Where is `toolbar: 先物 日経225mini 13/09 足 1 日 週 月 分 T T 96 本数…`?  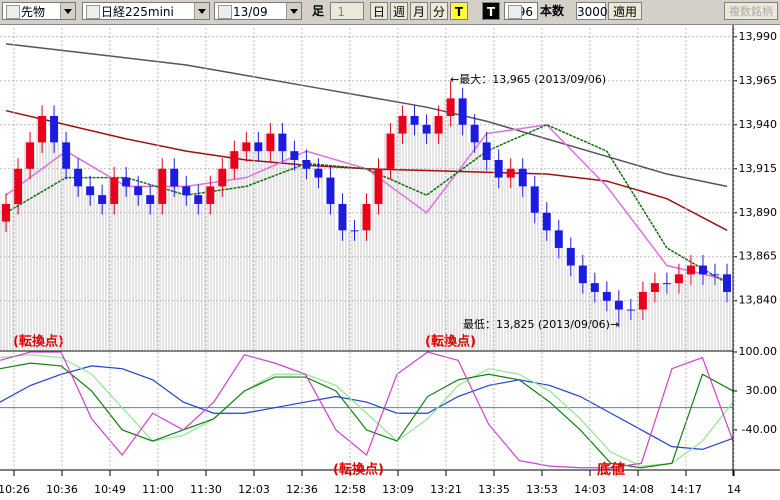
toolbar: 先物 日経225mini 13/09 足 1 日 週 月 分 T T 96 本数… is located at coordinates (390, 12).